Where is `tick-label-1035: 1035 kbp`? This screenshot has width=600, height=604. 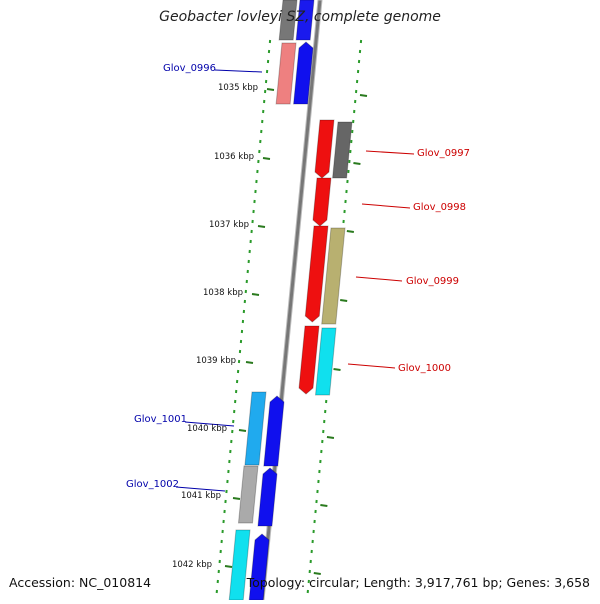 tick-label-1035: 1035 kbp is located at coordinates (228, 88).